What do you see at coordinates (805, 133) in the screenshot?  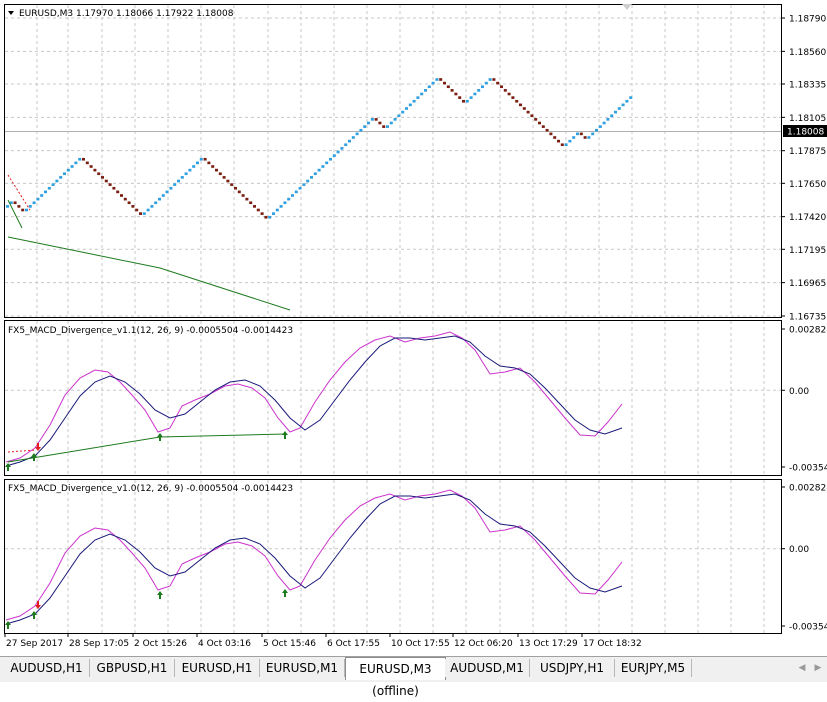 I see `current-price-label: 1.18008` at bounding box center [805, 133].